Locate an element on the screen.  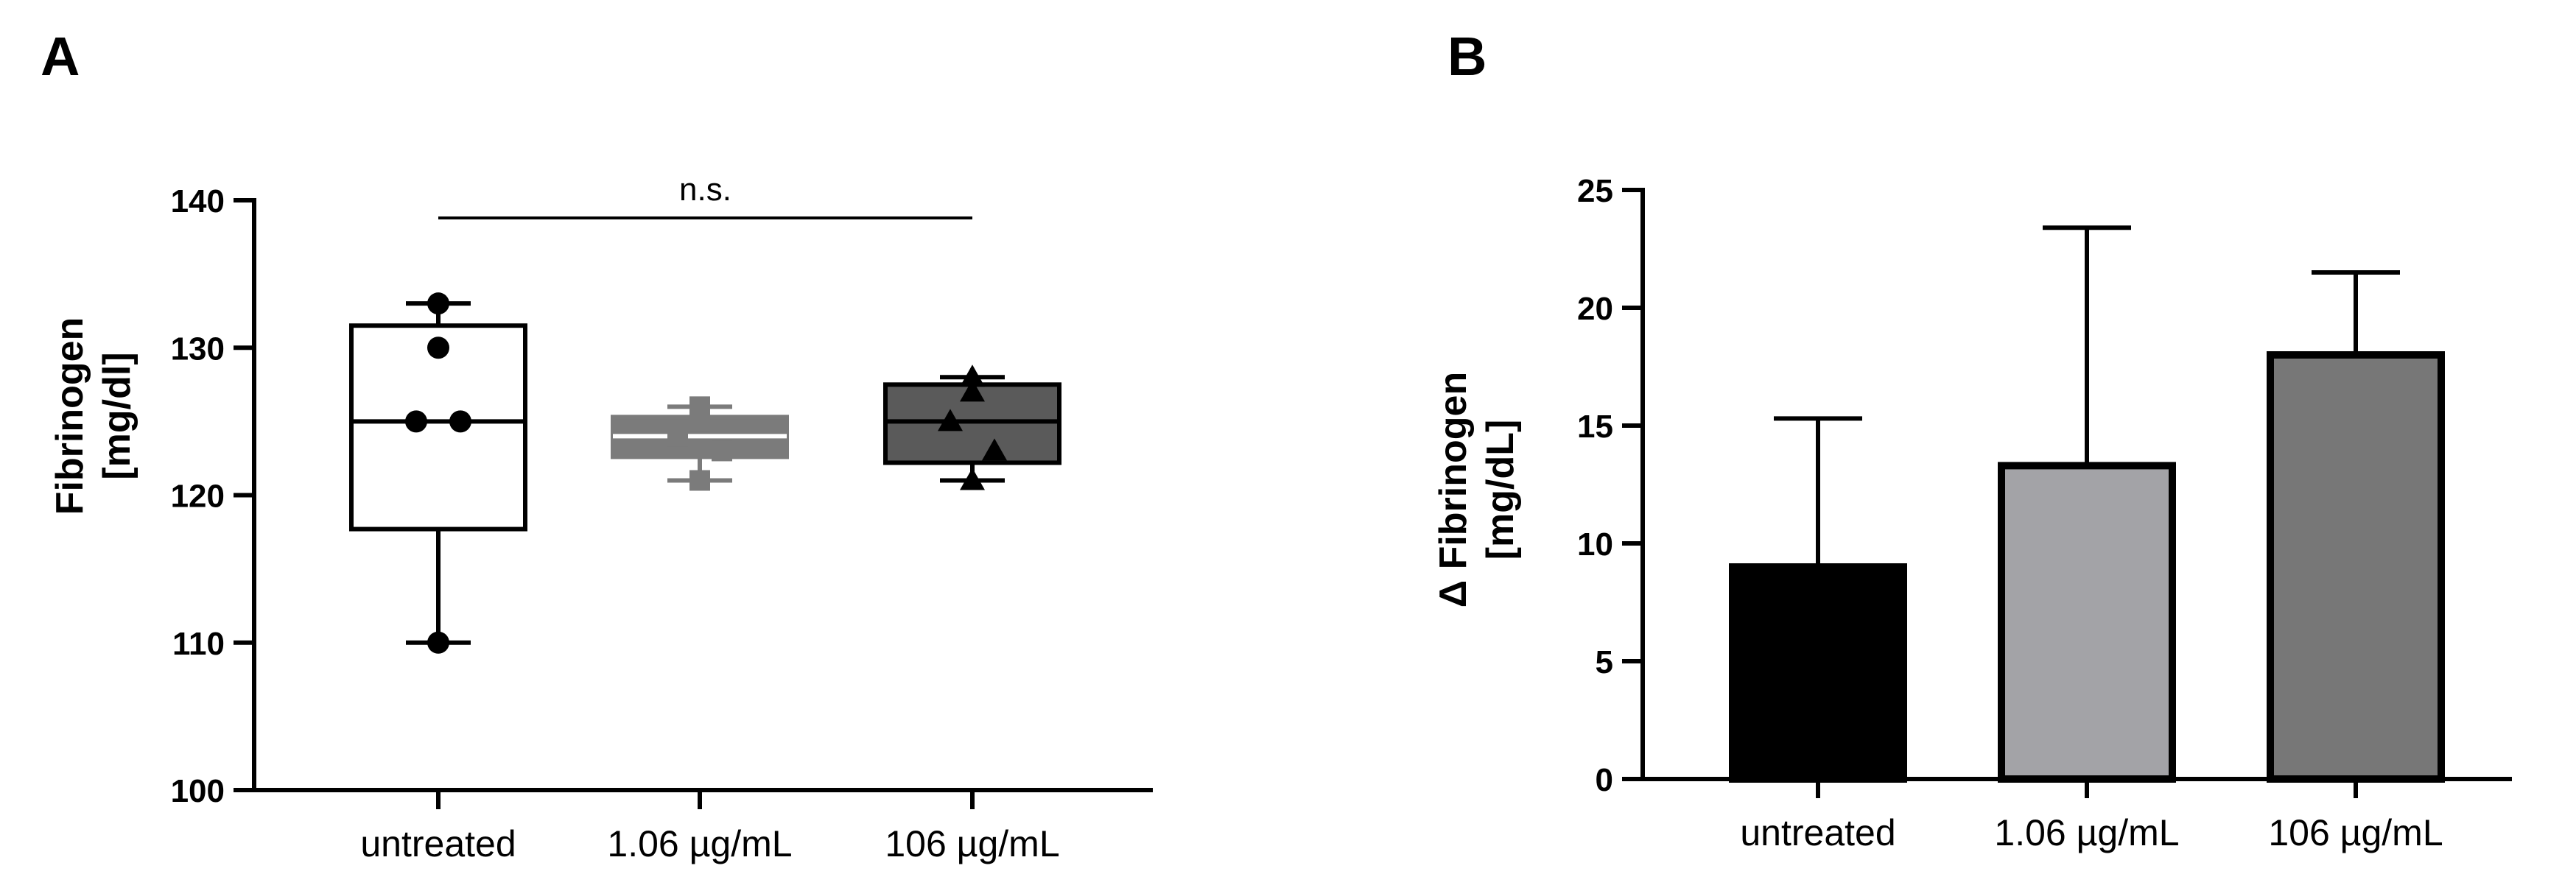
panel-b-y-label-line-1: Δ Fibrinogen is located at coordinates (1453, 489).